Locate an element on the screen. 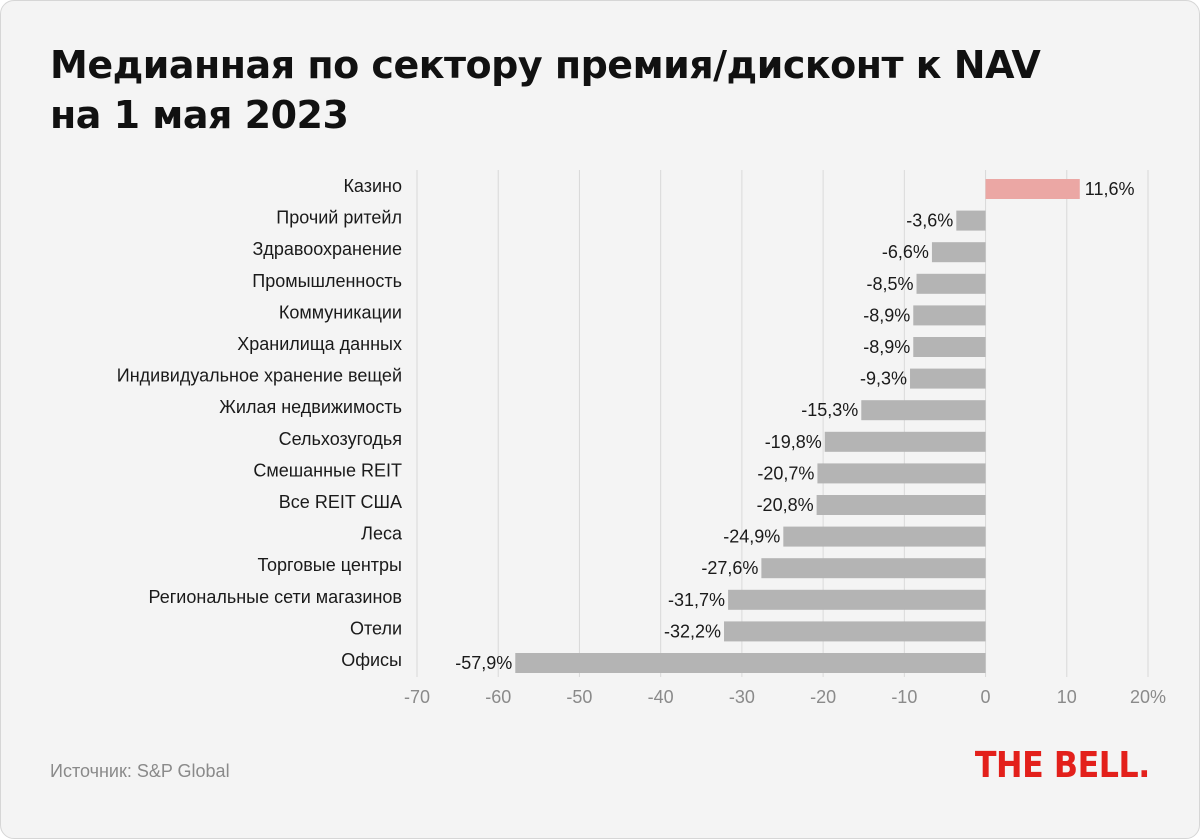  x-tick-label: -70 is located at coordinates (417, 697).